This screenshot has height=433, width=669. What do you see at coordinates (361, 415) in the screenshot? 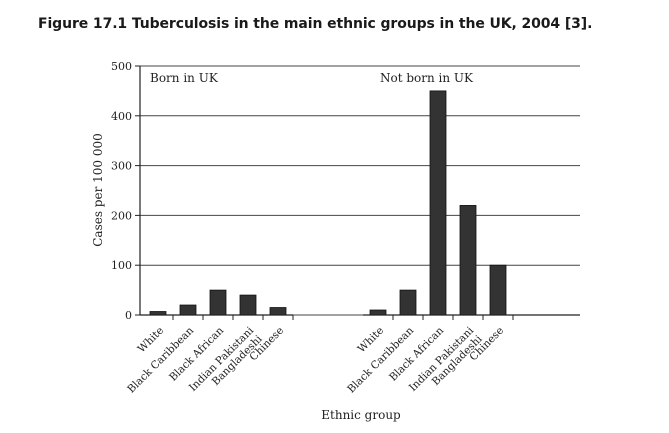
I see `x-axis-label: Ethnic group` at bounding box center [361, 415].